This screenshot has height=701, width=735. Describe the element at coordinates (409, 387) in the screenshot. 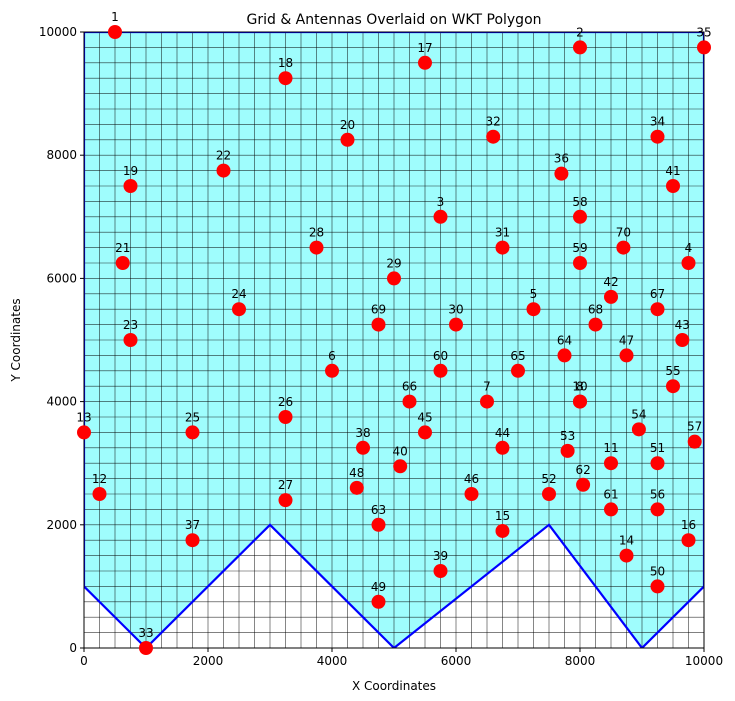

I see `antenna-label-66: 66` at that location.